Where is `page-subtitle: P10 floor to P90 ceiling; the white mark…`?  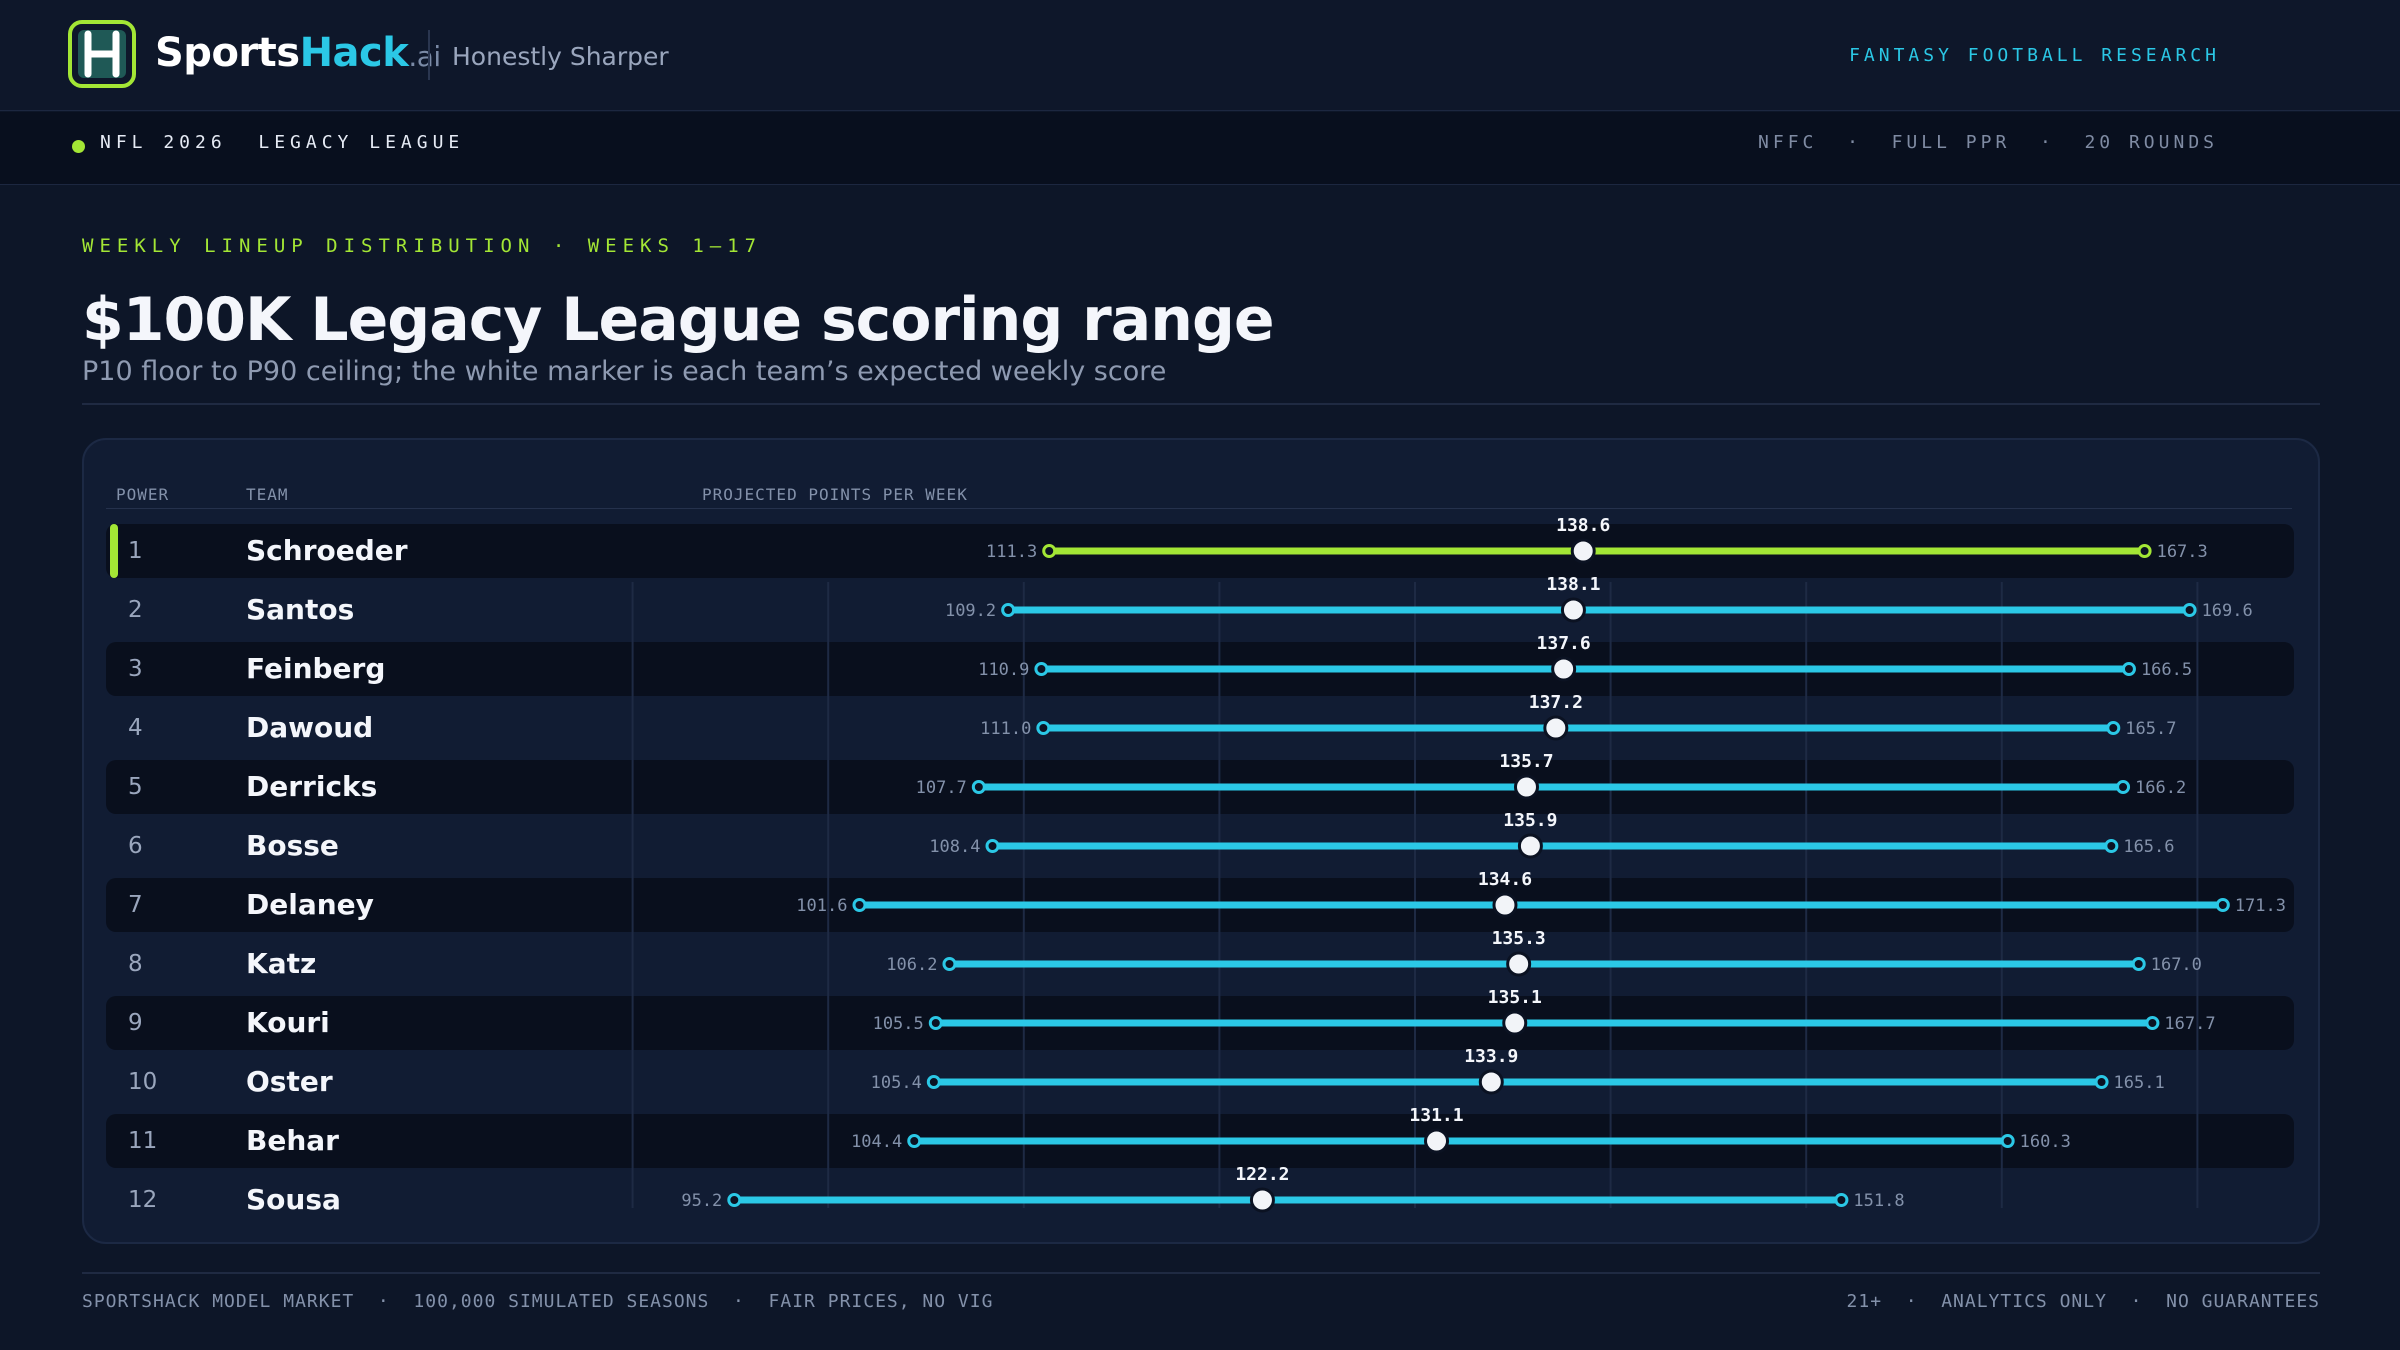 page-subtitle: P10 floor to P90 ceiling; the white mark… is located at coordinates (624, 371).